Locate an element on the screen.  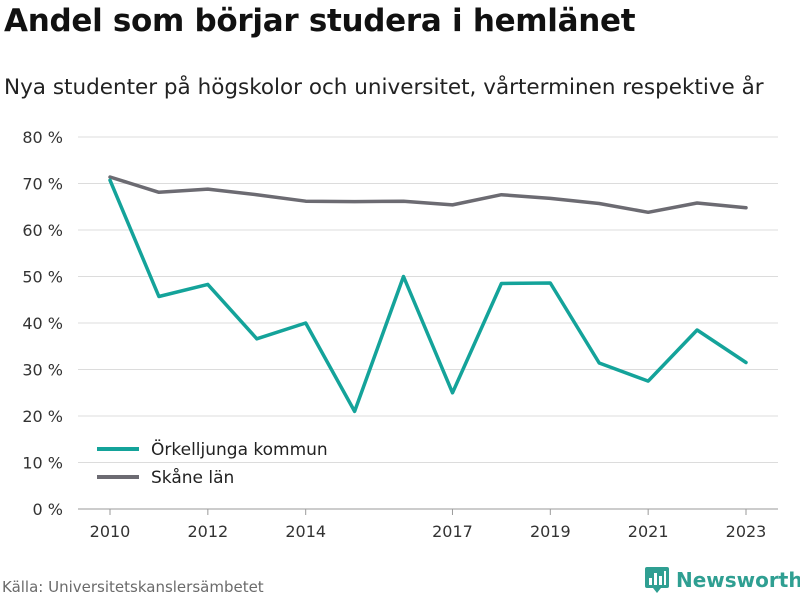
brand-logo: Newsworthy is located at coordinates (722, 580).